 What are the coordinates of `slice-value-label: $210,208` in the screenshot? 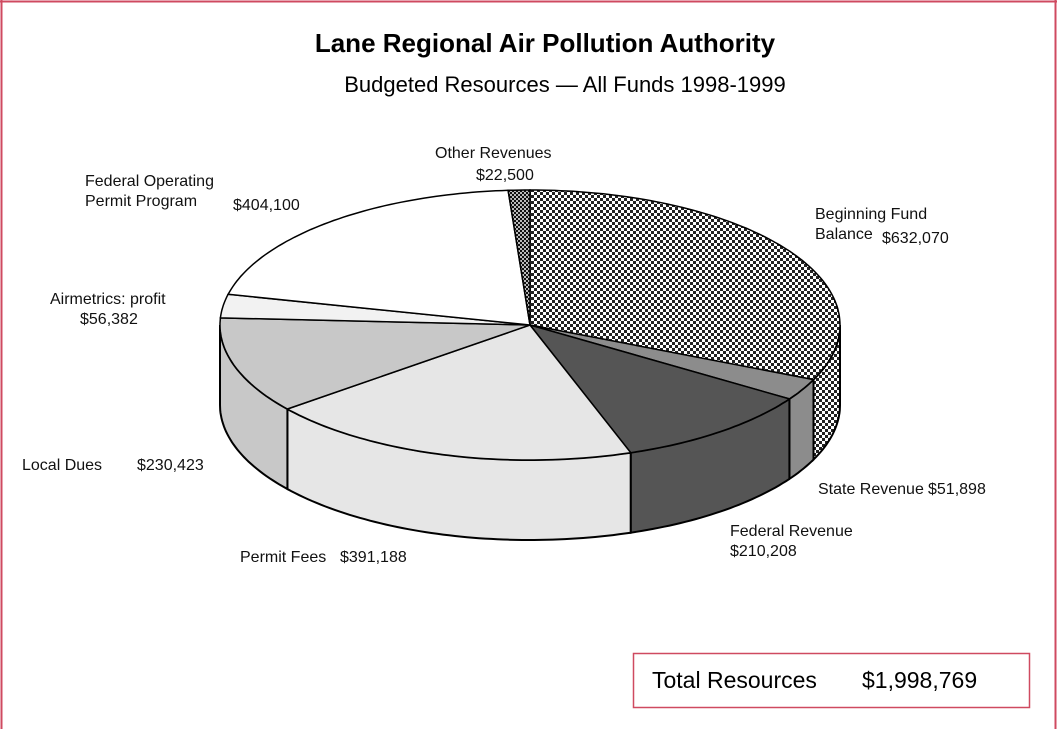 It's located at (763, 551).